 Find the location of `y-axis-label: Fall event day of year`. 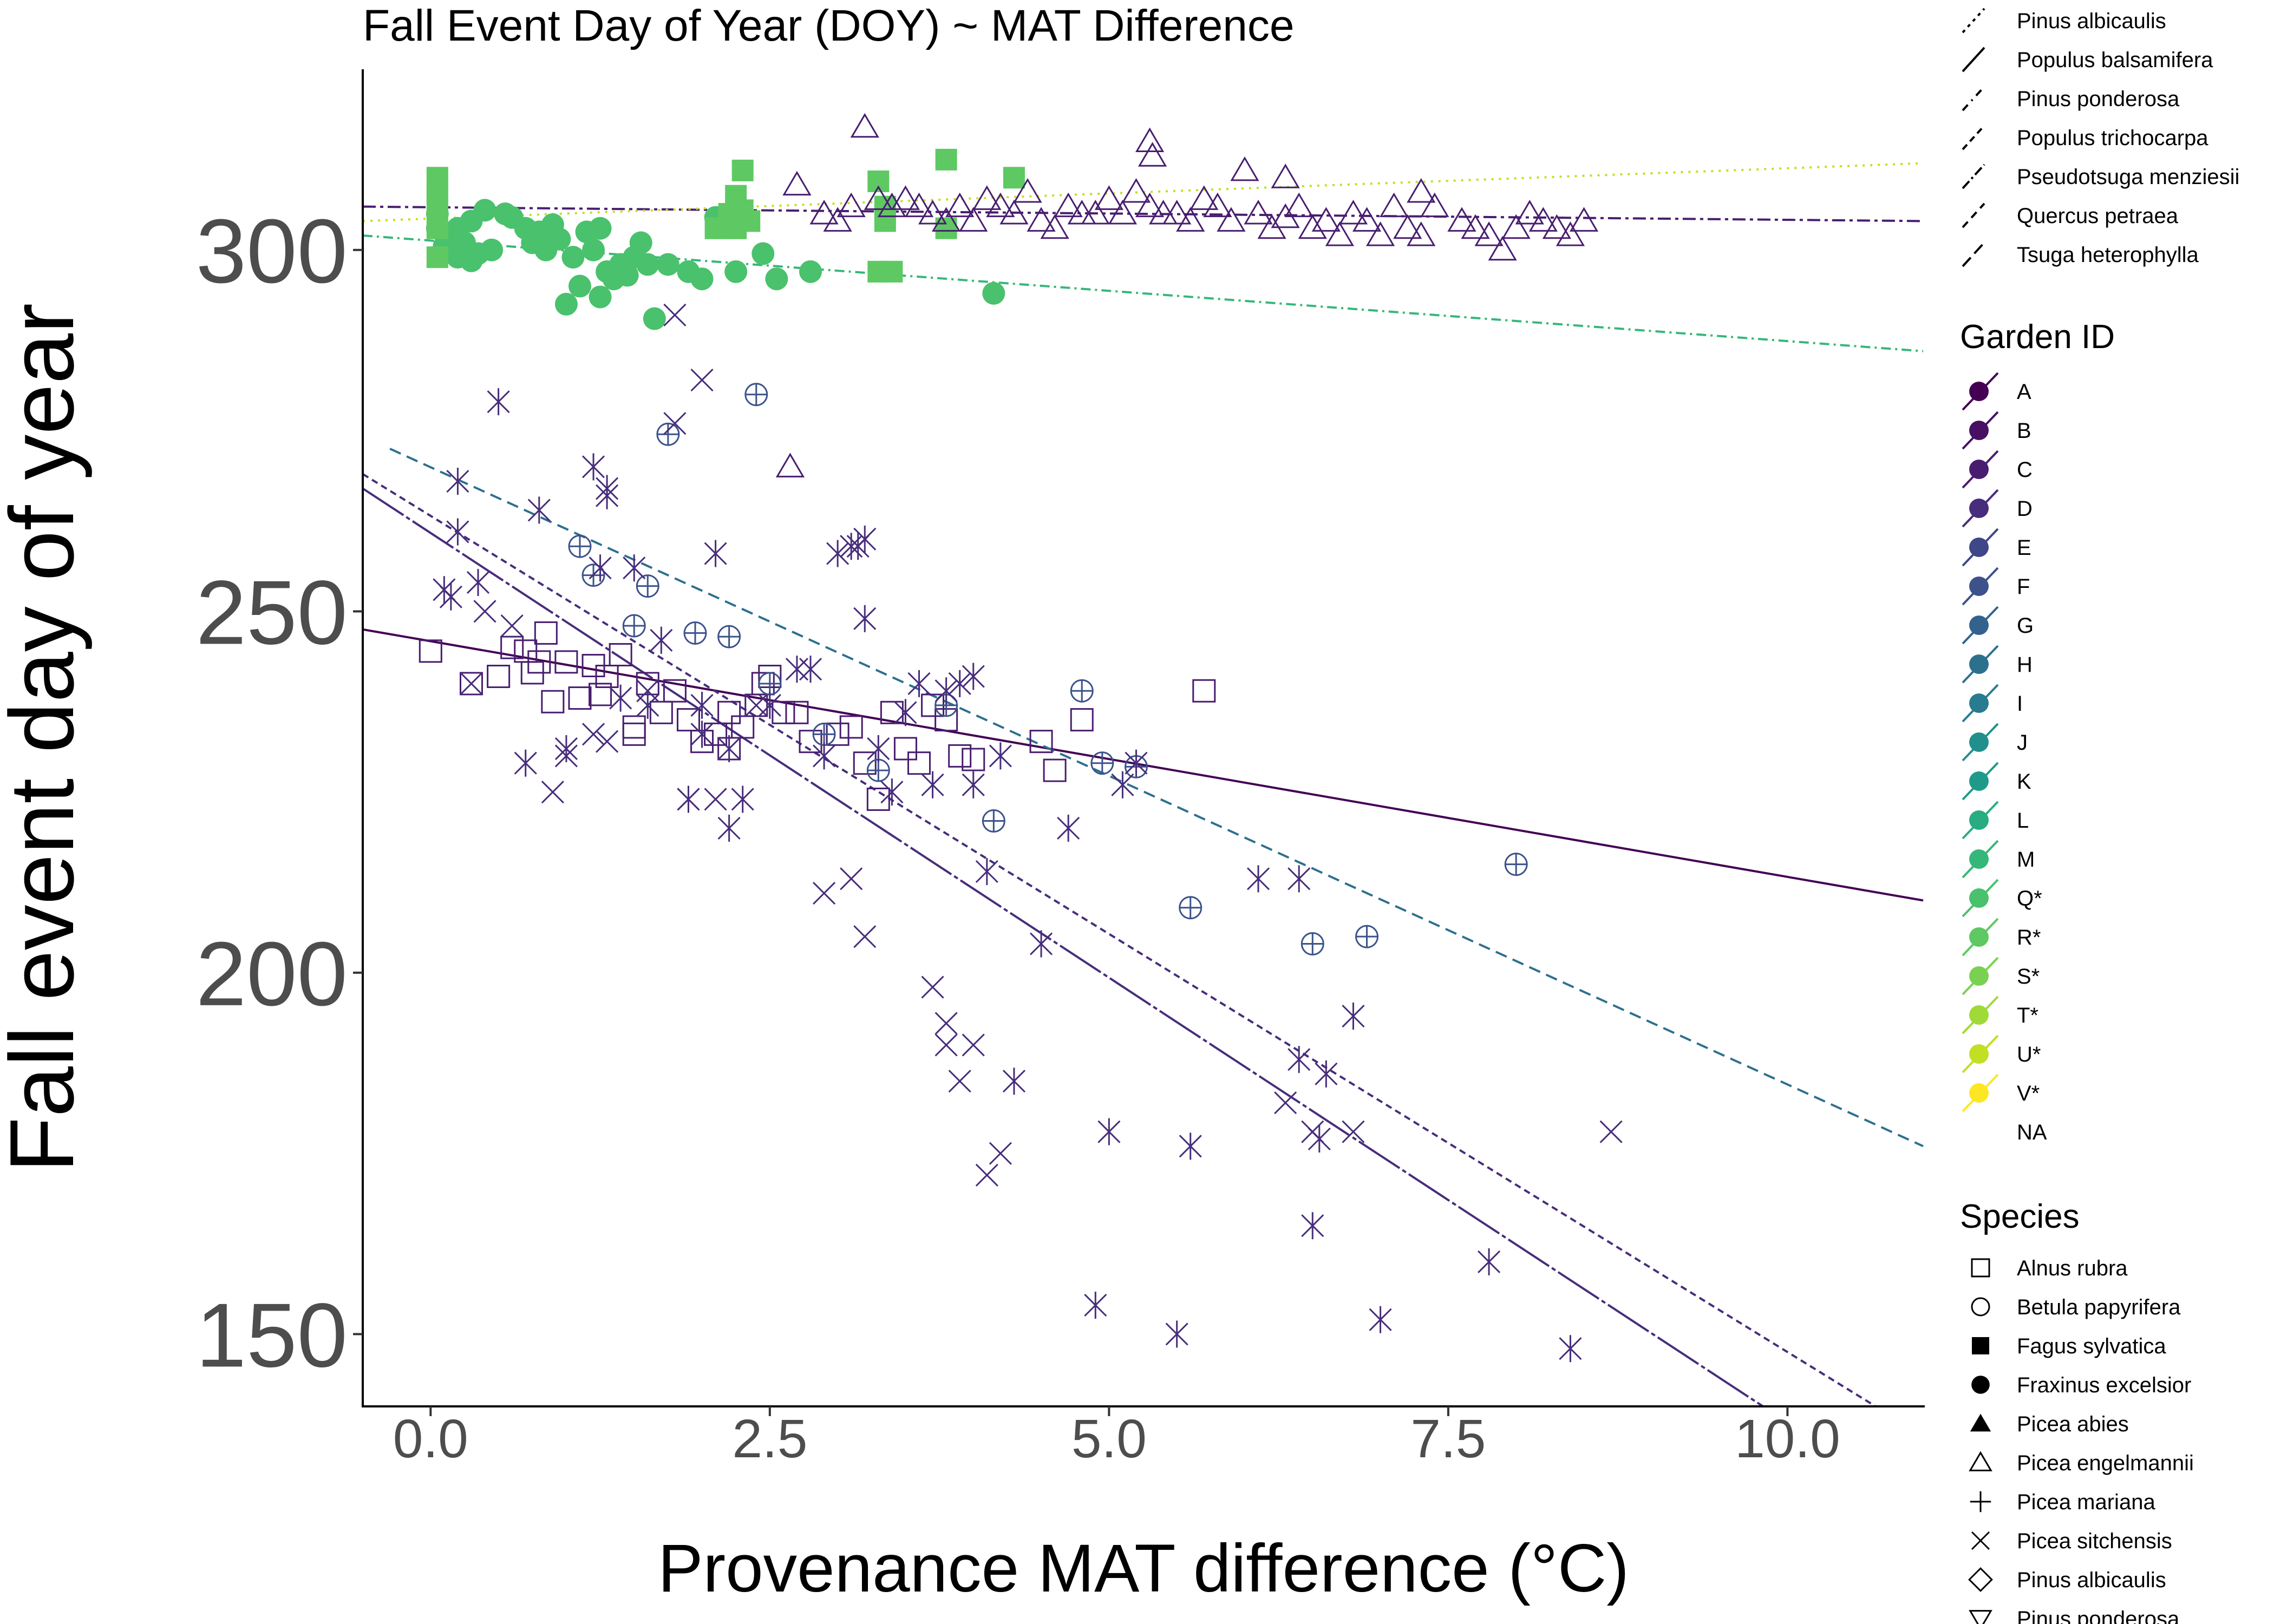

y-axis-label: Fall event day of year is located at coordinates (47, 738).